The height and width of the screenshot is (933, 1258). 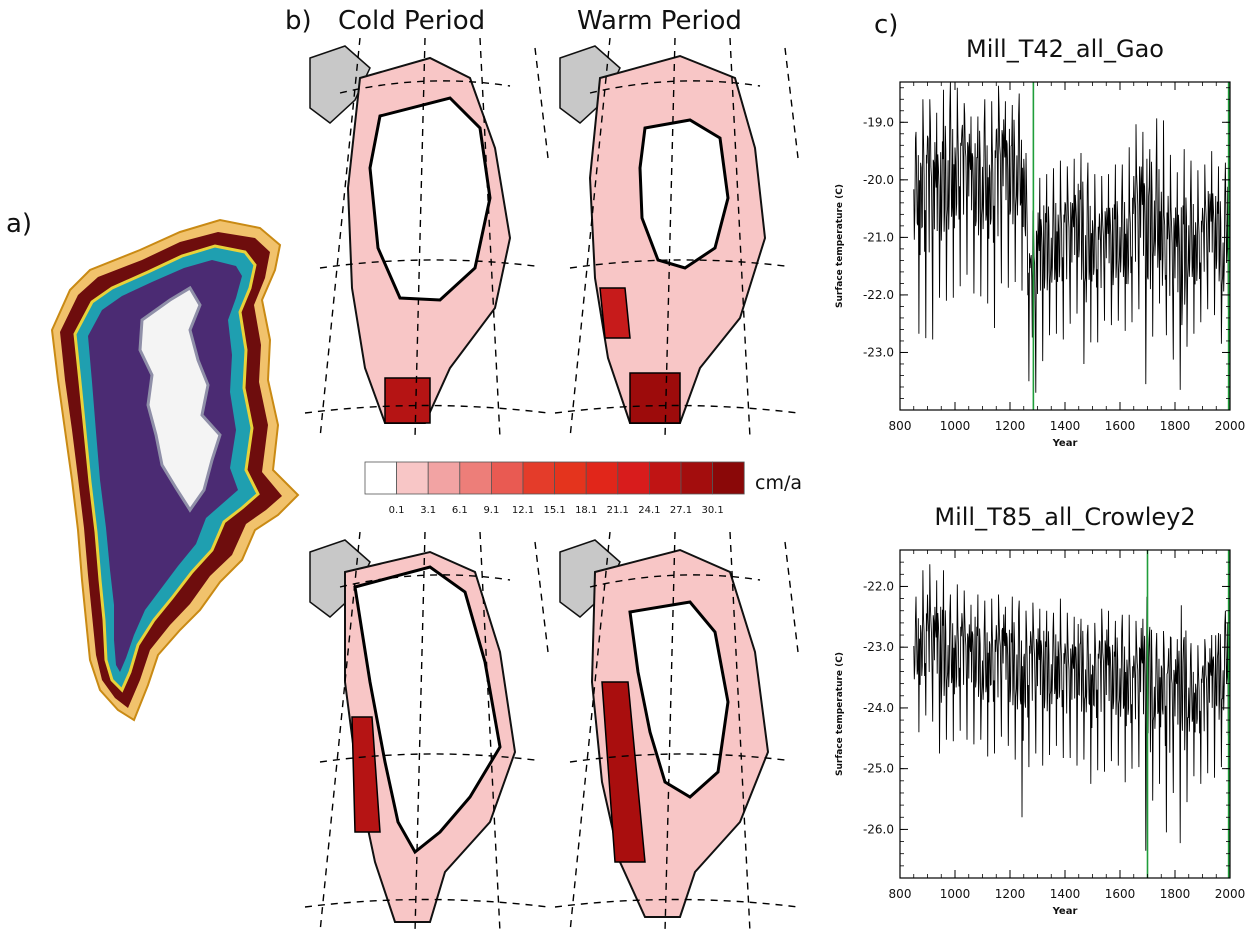 I want to click on colorbar: 0.1 3.1 6.1 9.1 12.1 15.1 18.1 21.1 24.1 27.1 30.1, so click(x=554, y=488).